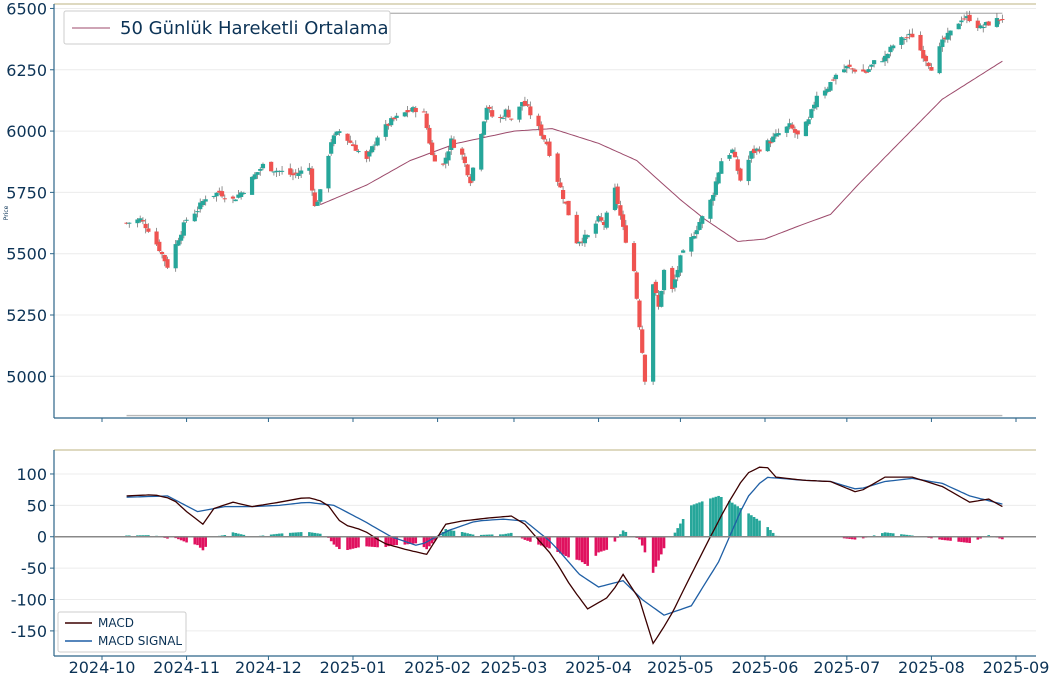 This screenshot has height=684, width=1050. Describe the element at coordinates (37, 505) in the screenshot. I see `macd-y-tick-label: 50` at that location.